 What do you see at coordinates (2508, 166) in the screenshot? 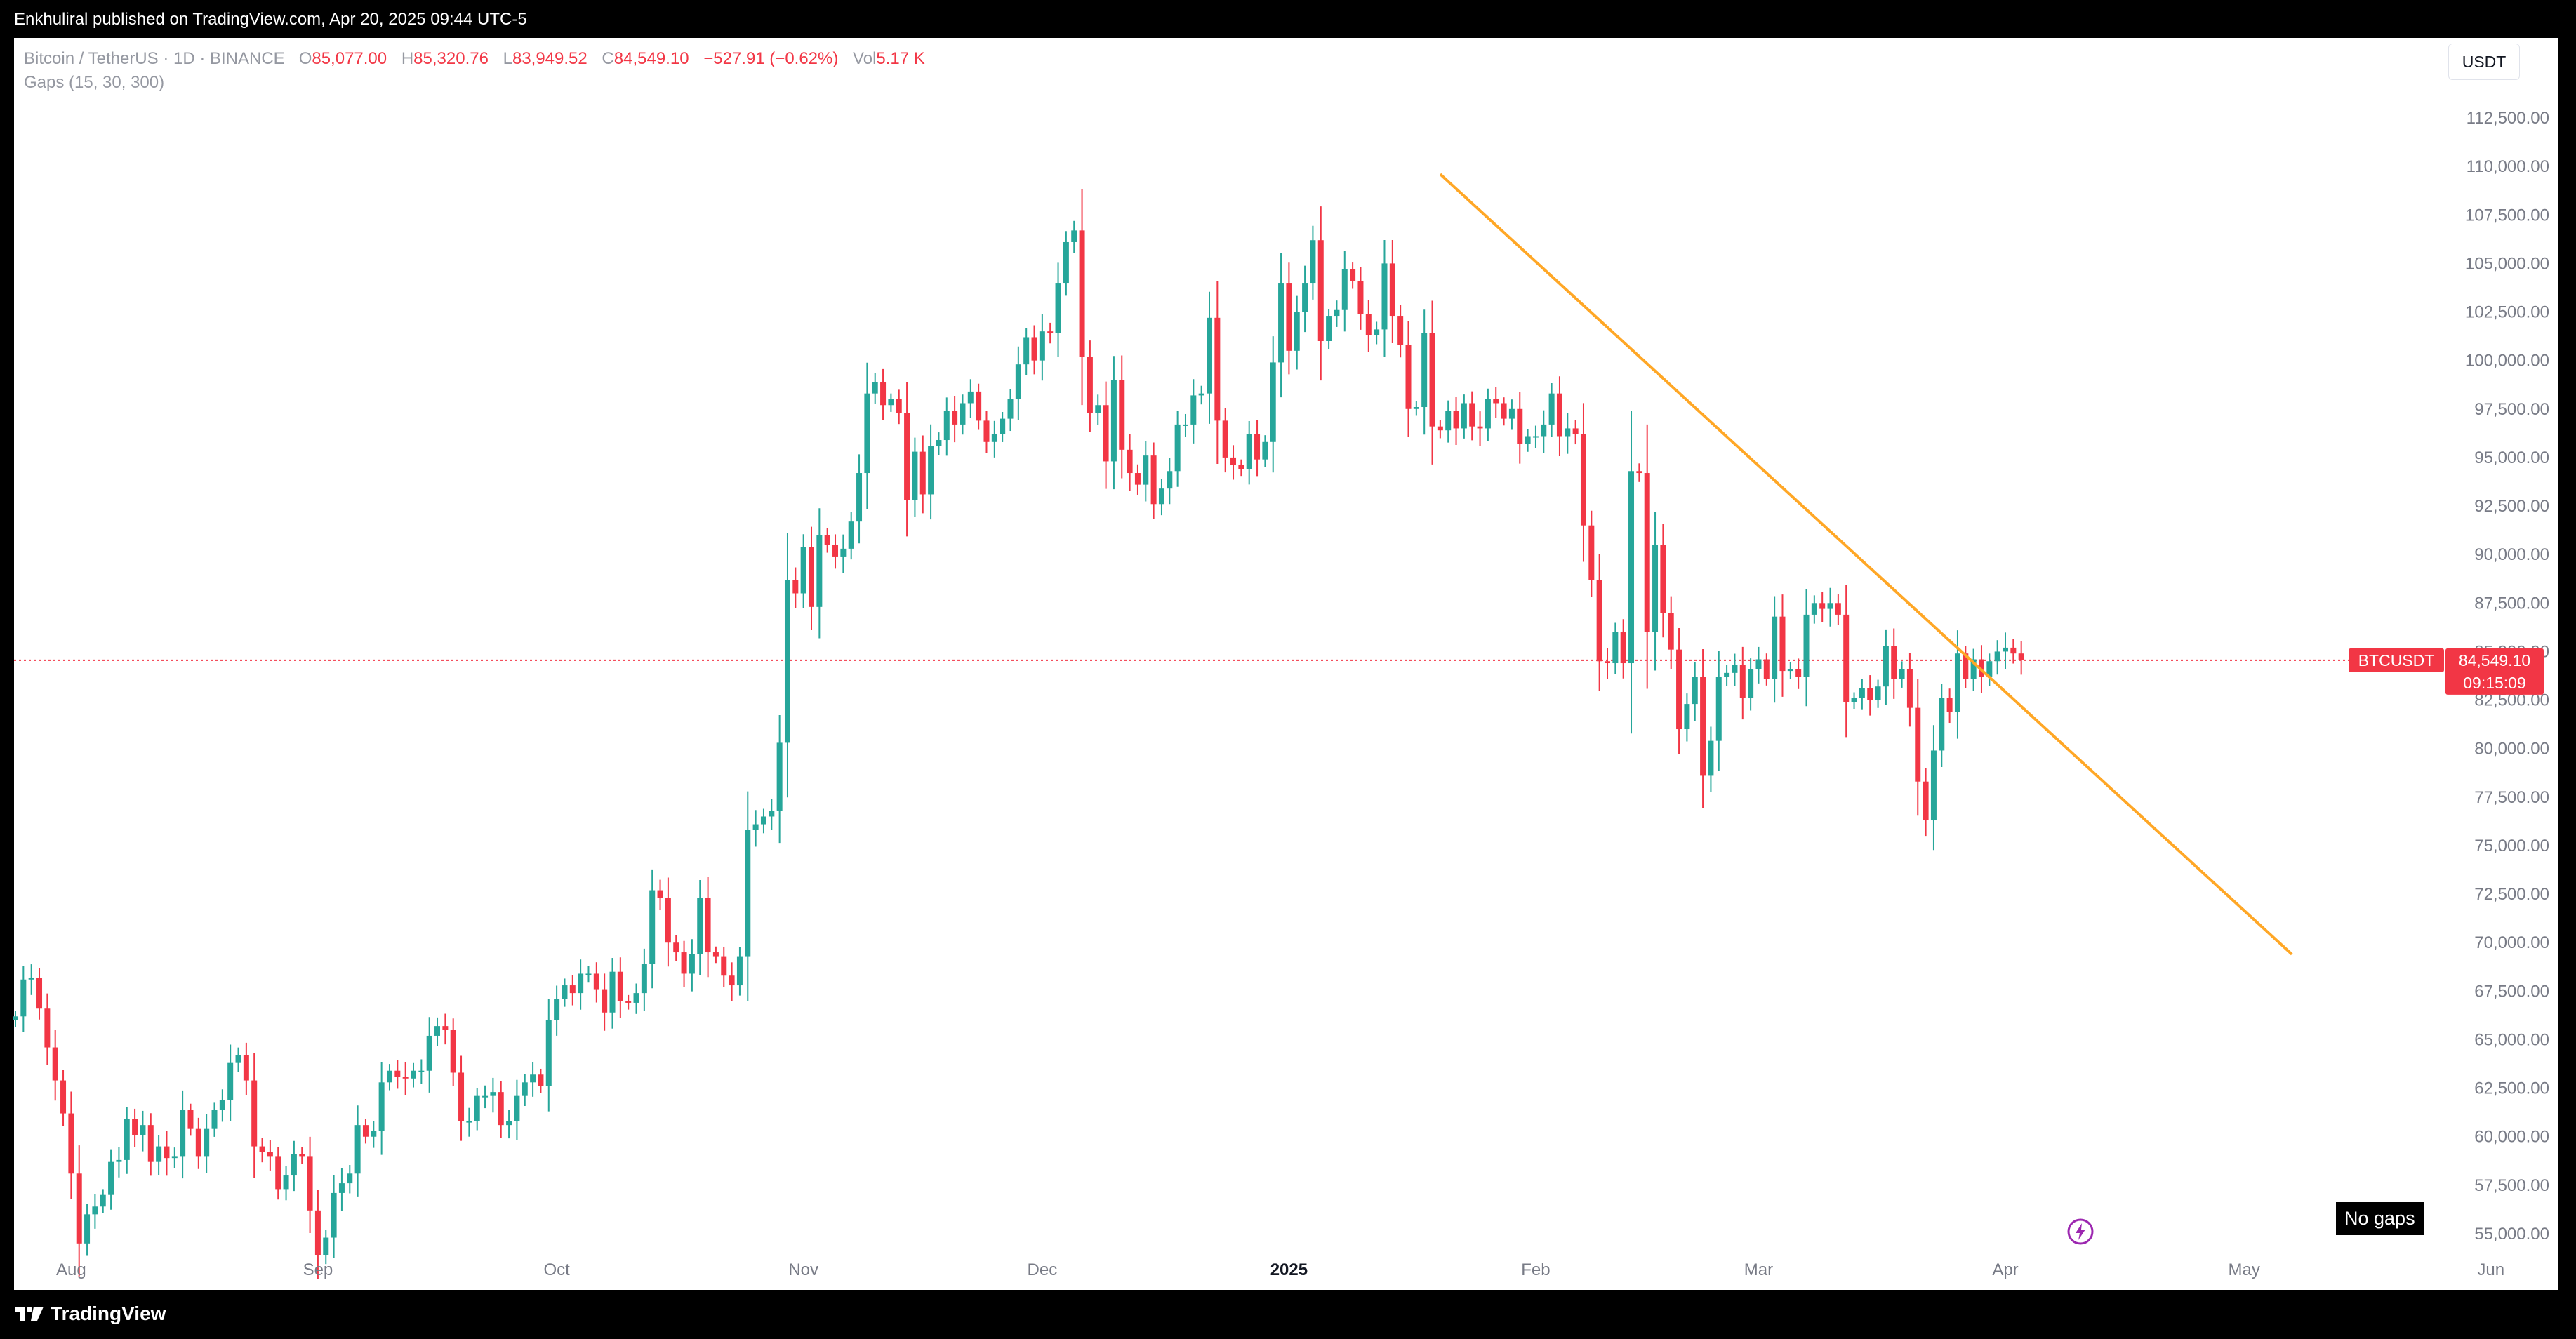
I see `y-tick-label: 110,000.00` at bounding box center [2508, 166].